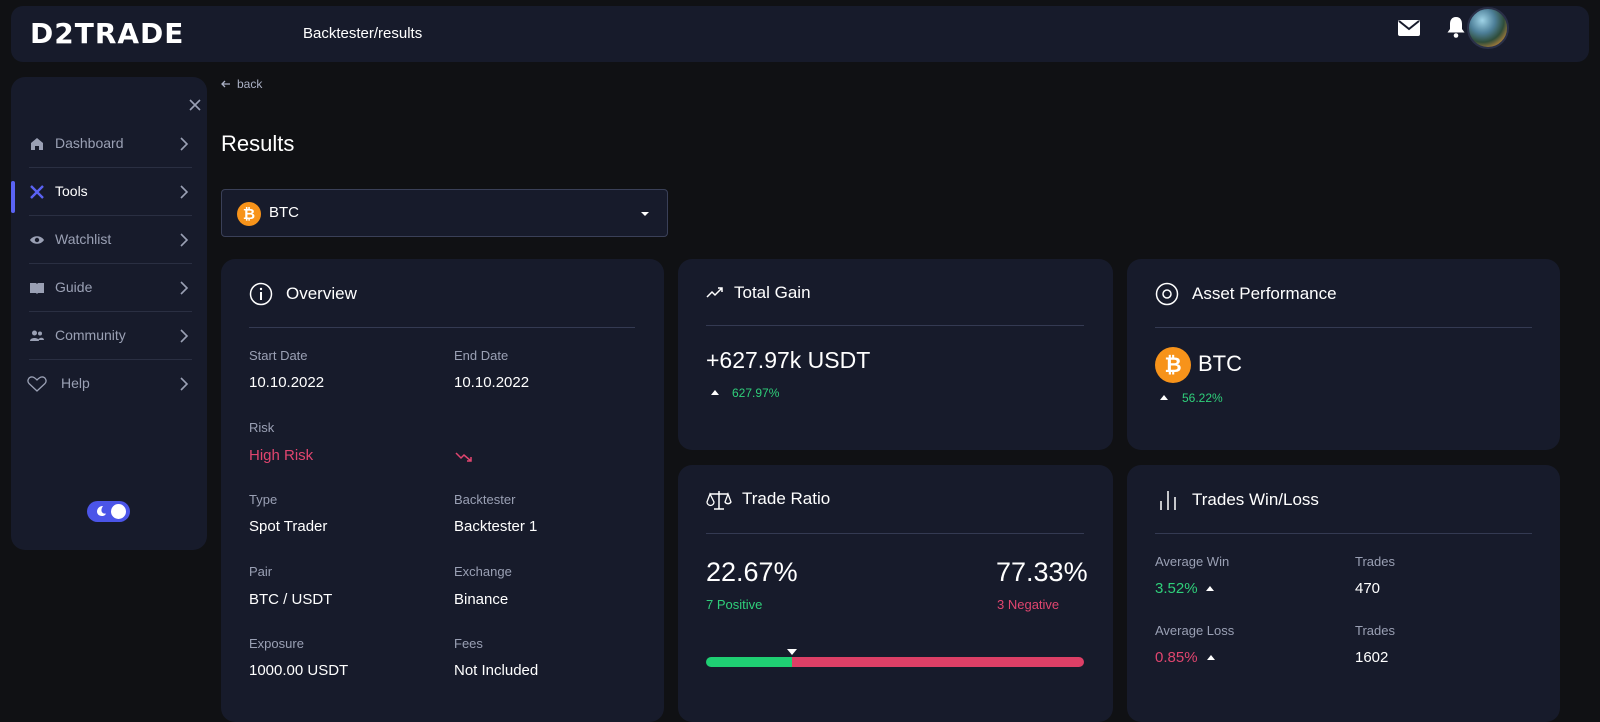  What do you see at coordinates (262, 427) in the screenshot?
I see `risk-label: Risk` at bounding box center [262, 427].